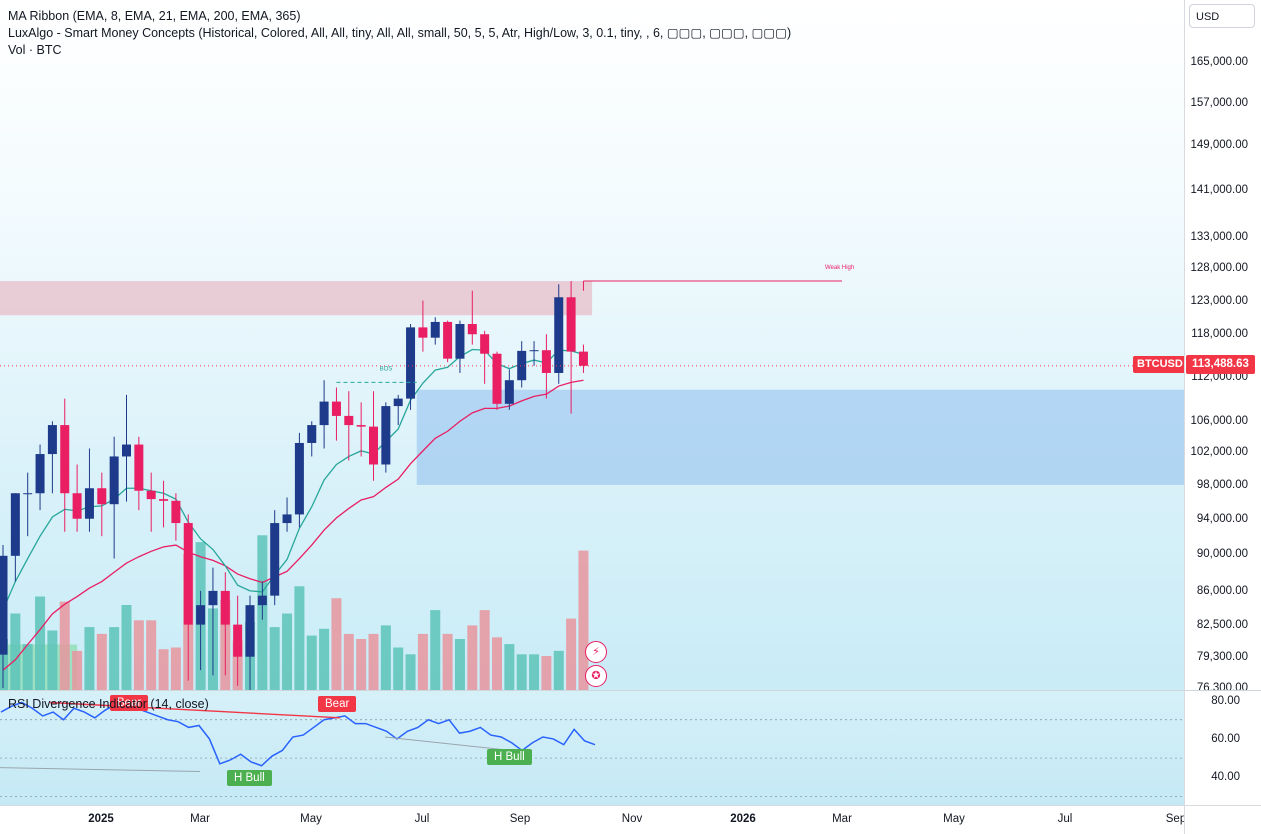 The image size is (1261, 834). Describe the element at coordinates (1158, 364) in the screenshot. I see `ticker-label: BTCUSD` at that location.